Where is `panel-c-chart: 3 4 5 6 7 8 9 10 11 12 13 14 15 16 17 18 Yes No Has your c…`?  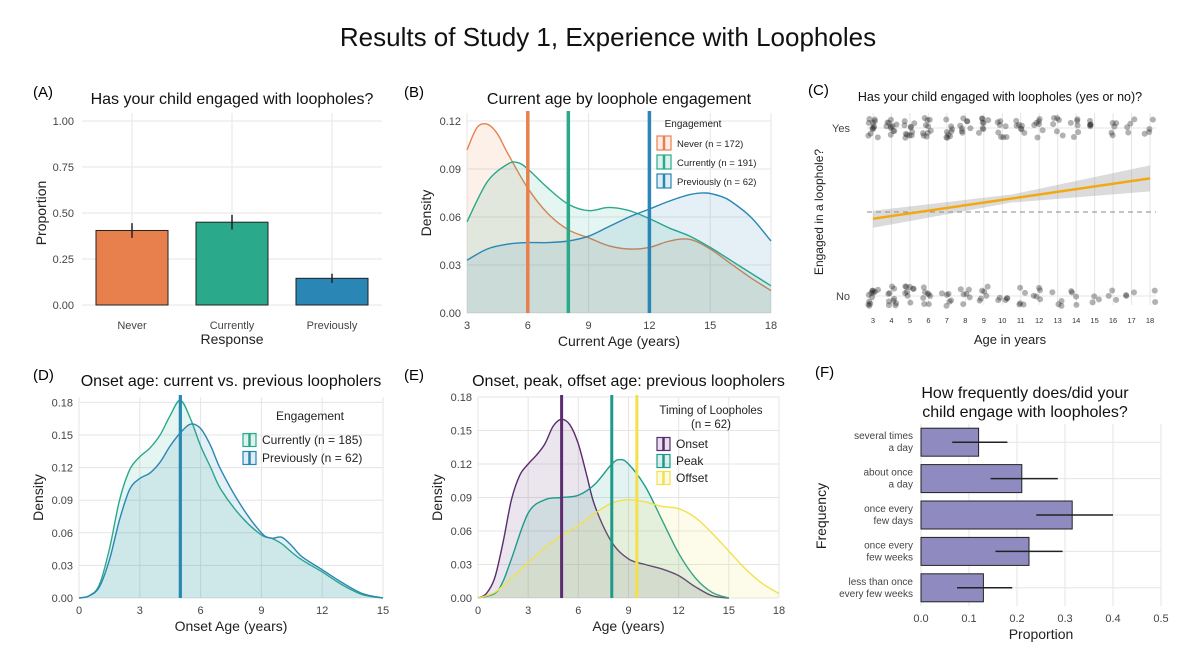
panel-c-chart: 3 4 5 6 7 8 9 10 11 12 13 14 15 16 17 18 Yes No Has your c… is located at coordinates (985, 218).